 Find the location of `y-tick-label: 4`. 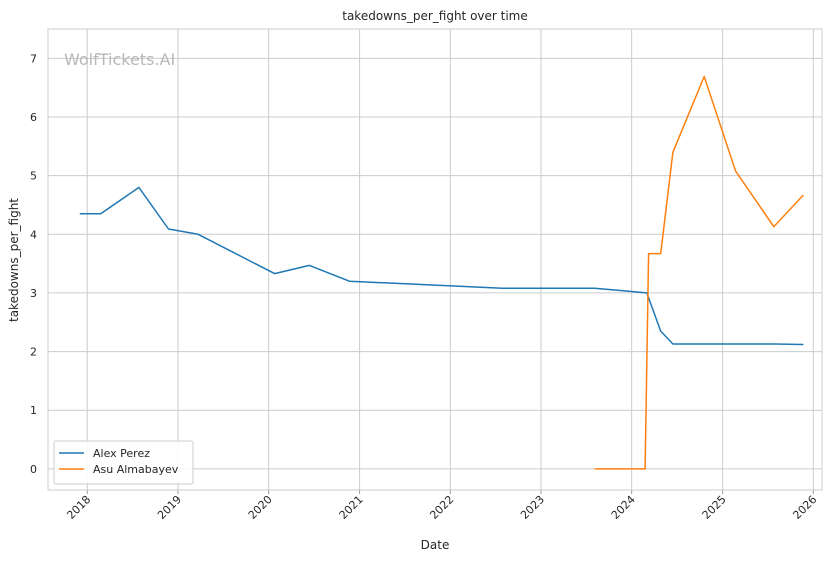

y-tick-label: 4 is located at coordinates (33, 234).